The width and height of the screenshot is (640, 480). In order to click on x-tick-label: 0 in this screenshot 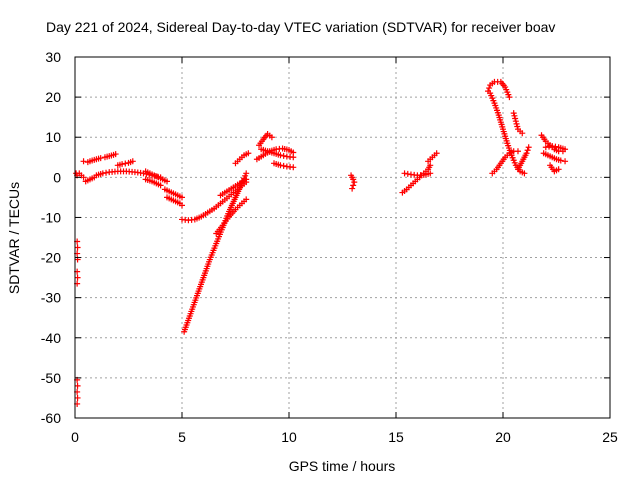, I will do `click(75, 437)`.